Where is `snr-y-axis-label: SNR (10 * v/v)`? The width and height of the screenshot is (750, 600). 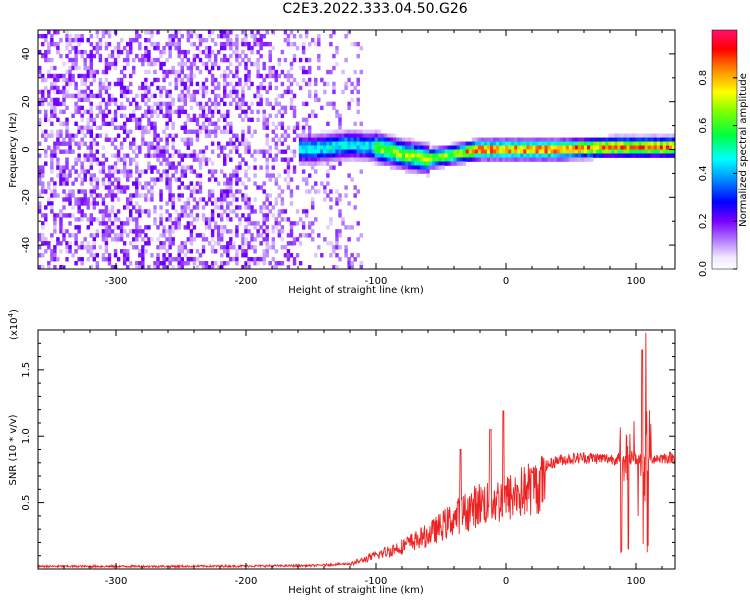 snr-y-axis-label: SNR (10 * v/v) is located at coordinates (13, 449).